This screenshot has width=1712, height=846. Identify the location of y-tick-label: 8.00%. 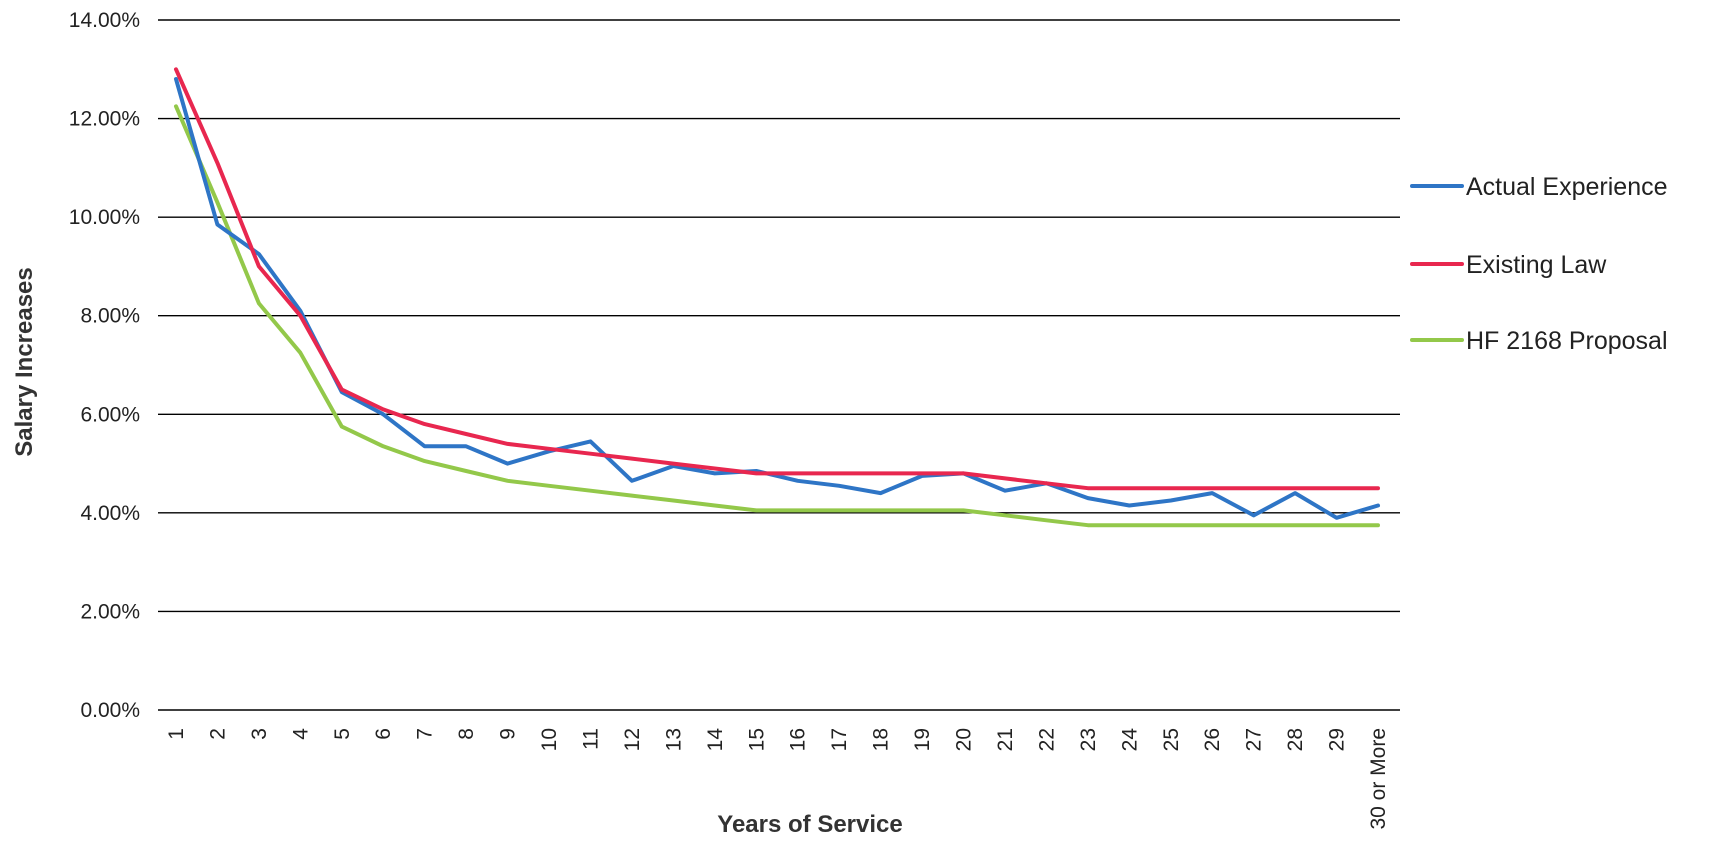
(110, 316).